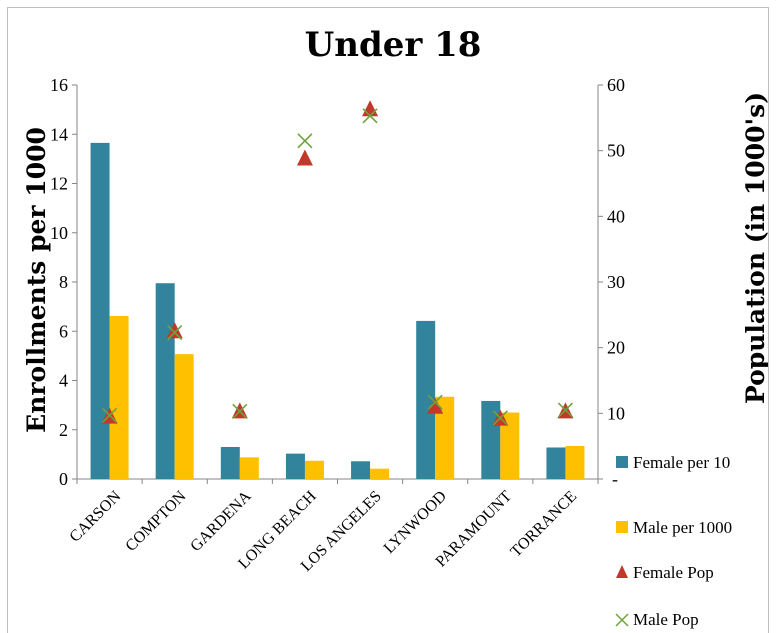 The image size is (776, 633). Describe the element at coordinates (616, 282) in the screenshot. I see `y2-tick-label: 30` at that location.